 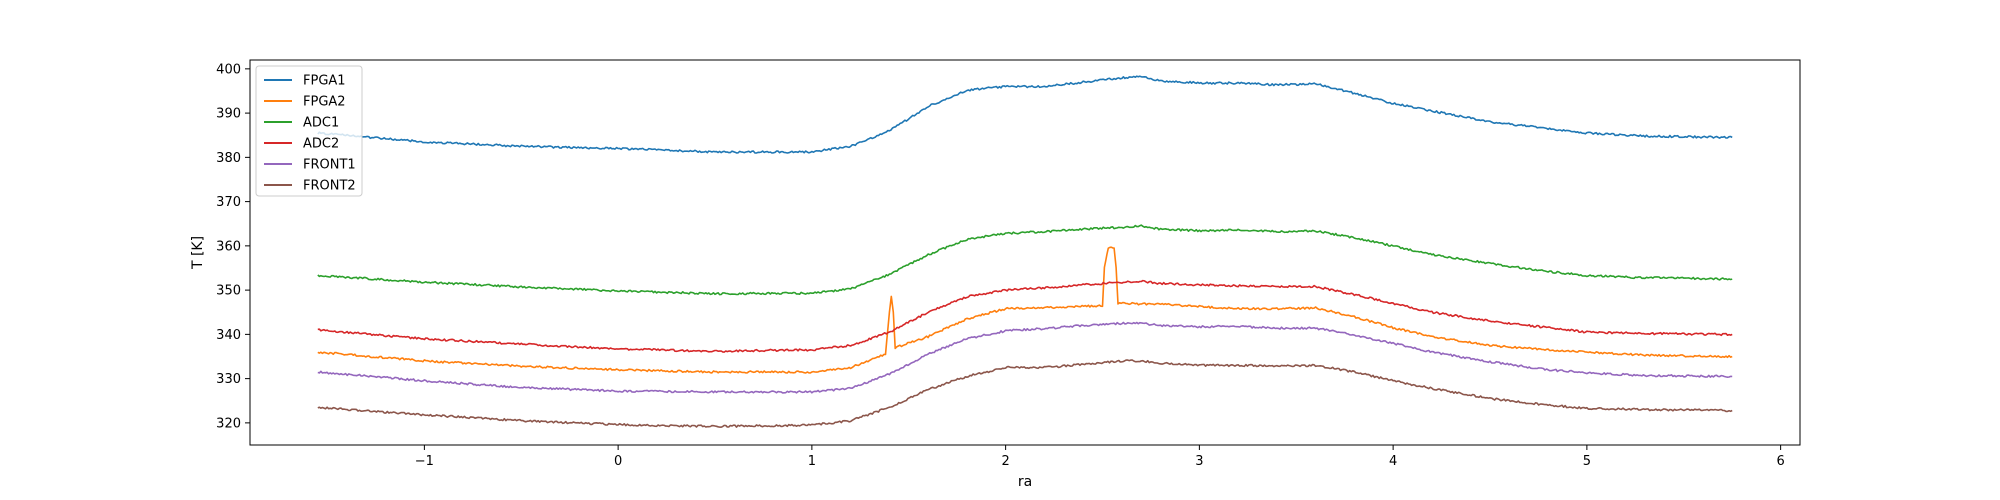 What do you see at coordinates (329, 186) in the screenshot?
I see `legend-label: FRONT2` at bounding box center [329, 186].